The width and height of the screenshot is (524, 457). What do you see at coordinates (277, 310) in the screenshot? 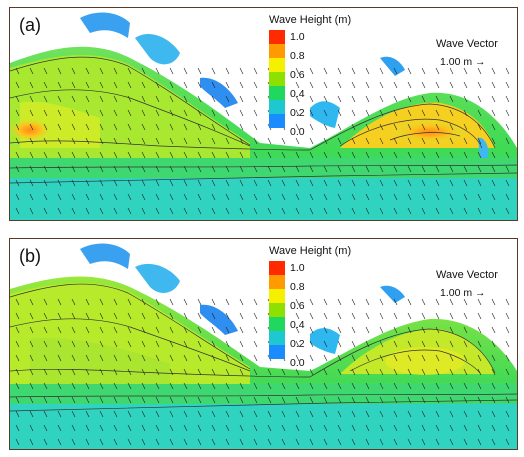
I see `colorbar-gradient` at bounding box center [277, 310].